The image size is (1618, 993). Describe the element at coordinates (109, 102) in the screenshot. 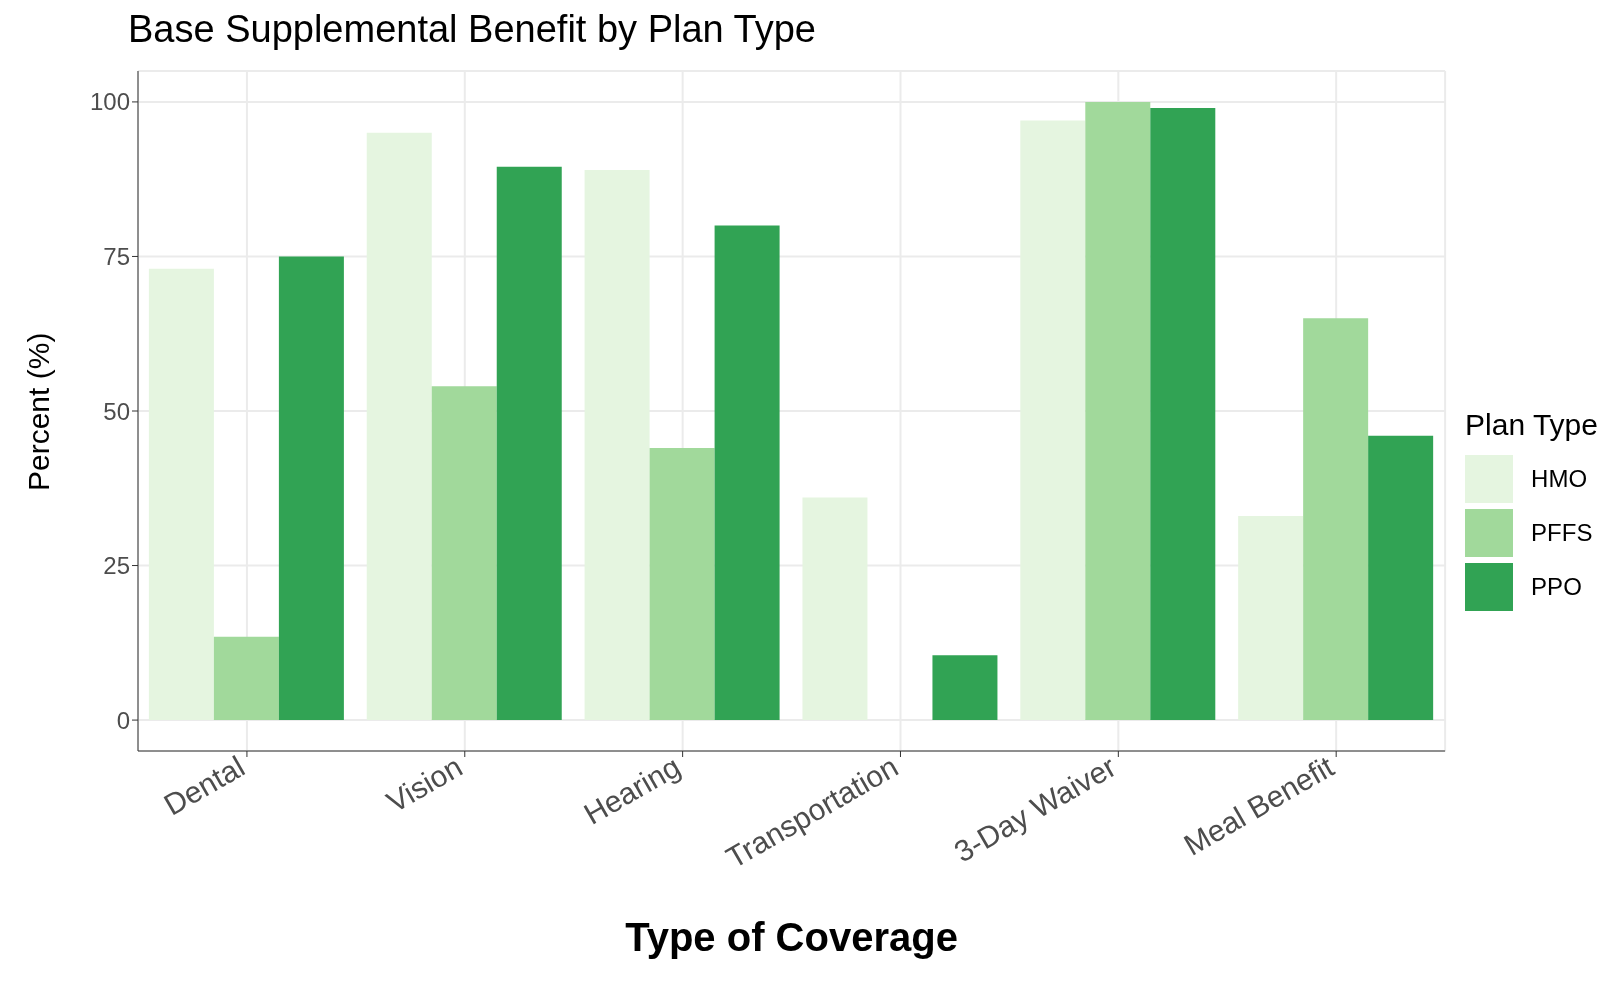

I see `y-tick-label: 100` at that location.